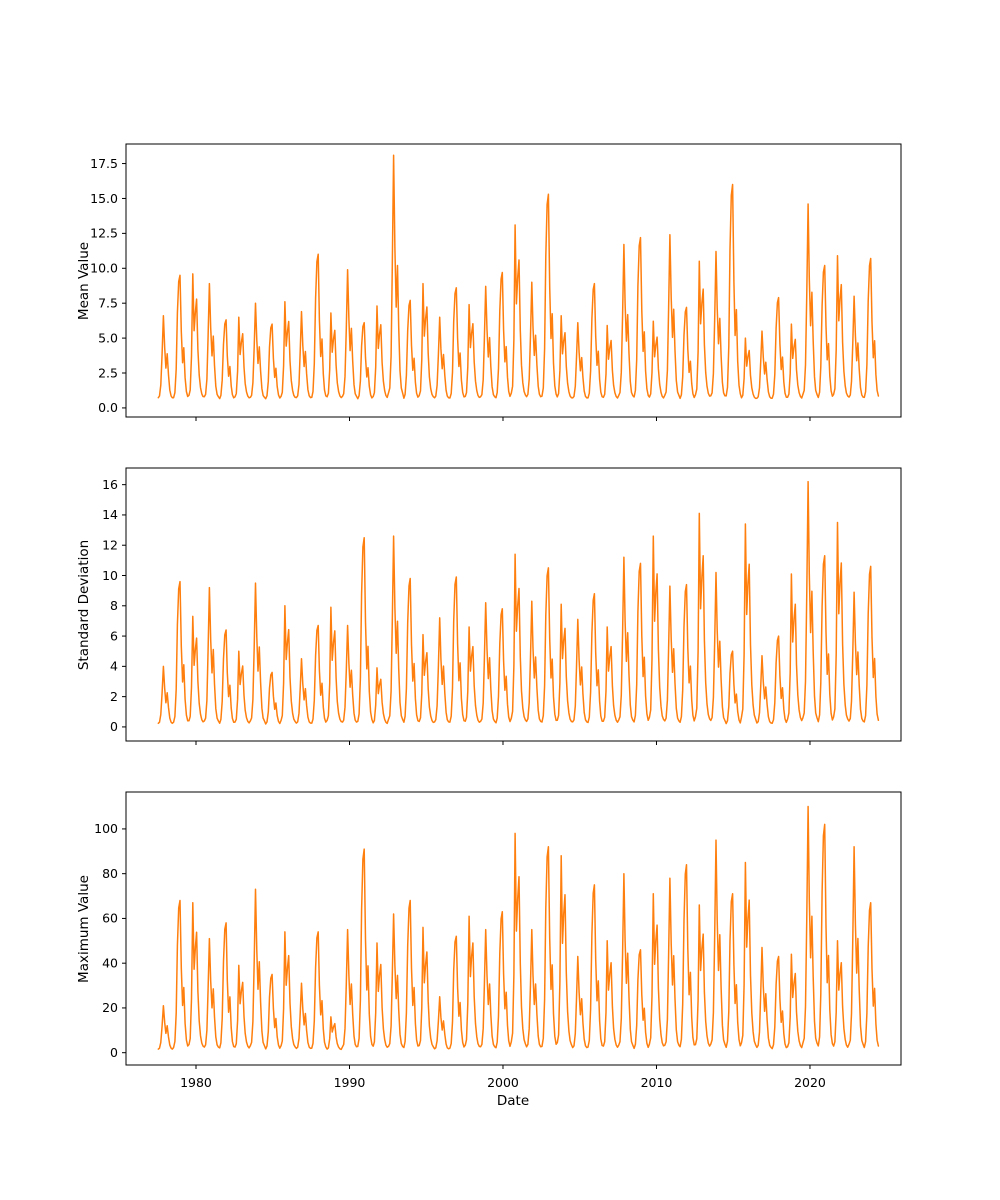 This screenshot has width=1000, height=1200. I want to click on y-tick-label: 6, so click(114, 635).